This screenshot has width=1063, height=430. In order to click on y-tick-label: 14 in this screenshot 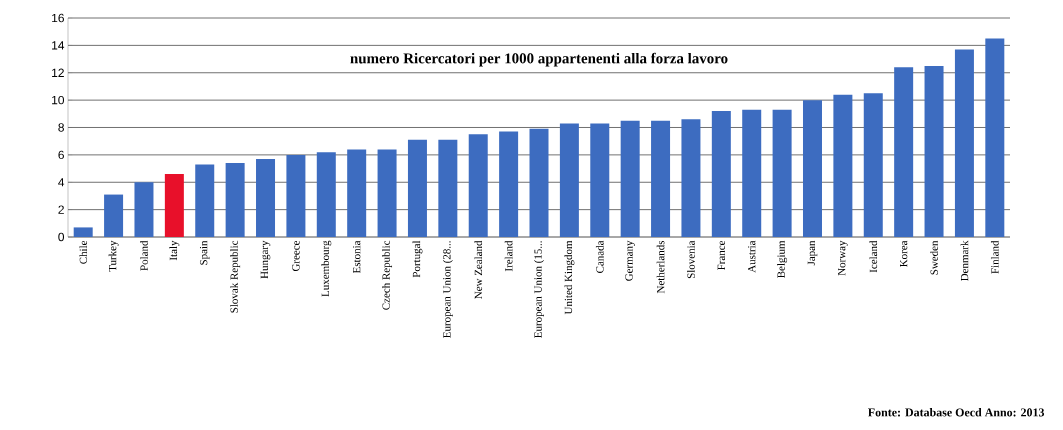, I will do `click(58, 45)`.